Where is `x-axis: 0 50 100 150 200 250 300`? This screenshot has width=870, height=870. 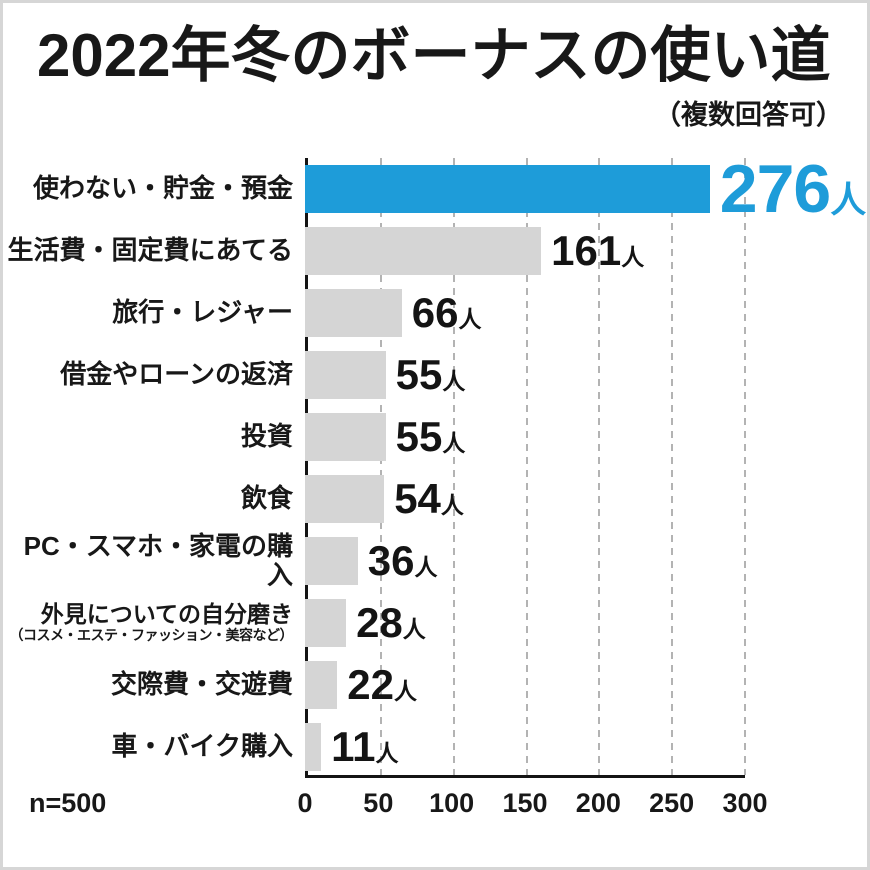
x-axis: 0 50 100 150 200 250 300 is located at coordinates (532, 806).